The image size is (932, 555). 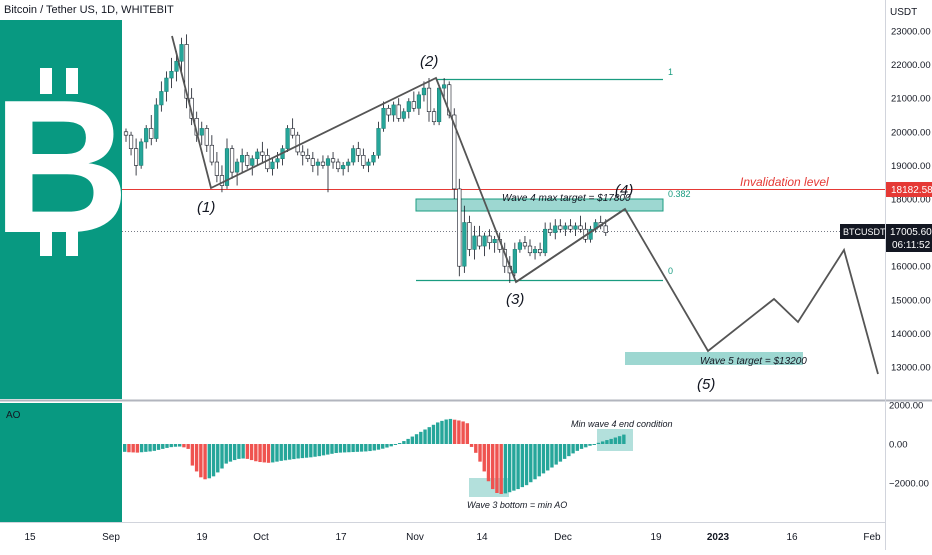 What do you see at coordinates (65, 167) in the screenshot?
I see `bitcoin-logo-icon: B` at bounding box center [65, 167].